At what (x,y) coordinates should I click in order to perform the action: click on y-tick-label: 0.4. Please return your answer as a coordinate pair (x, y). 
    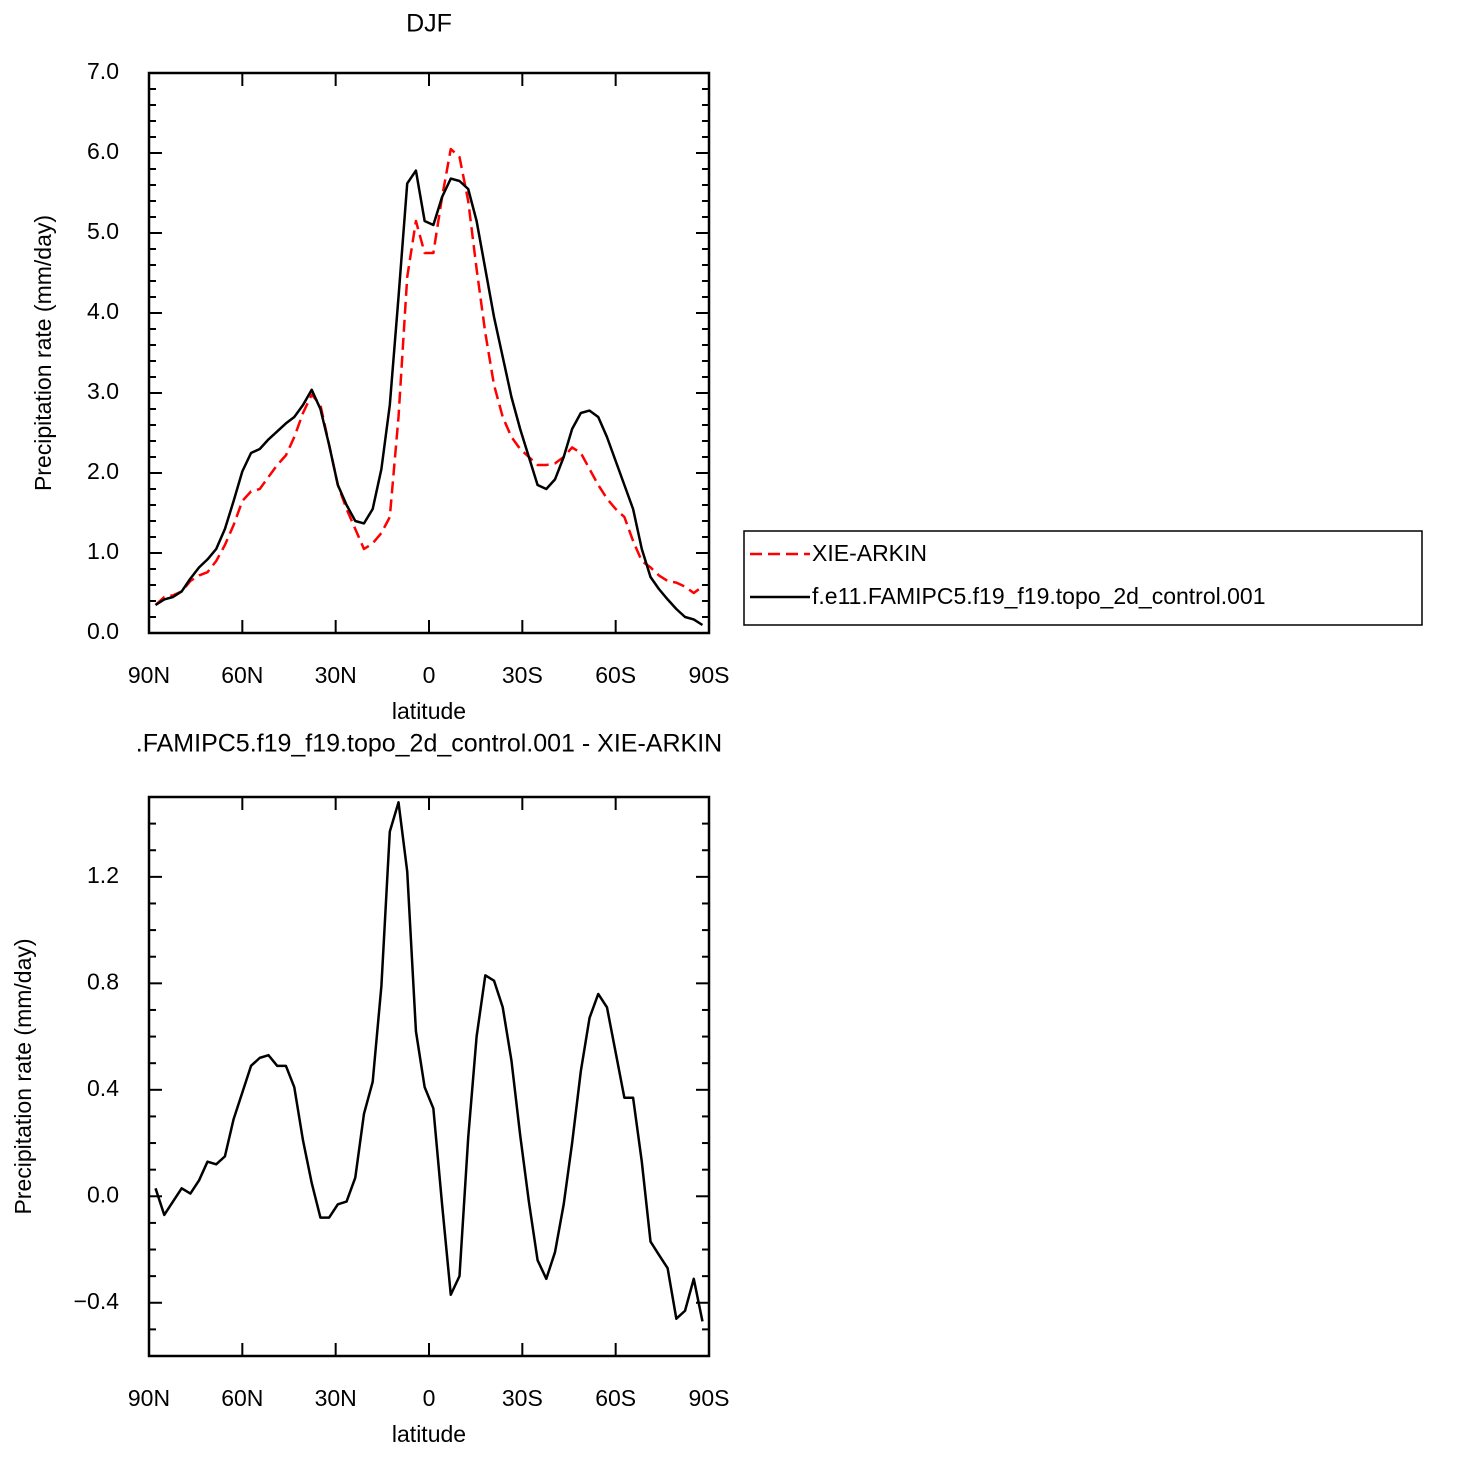
    Looking at the image, I should click on (103, 1088).